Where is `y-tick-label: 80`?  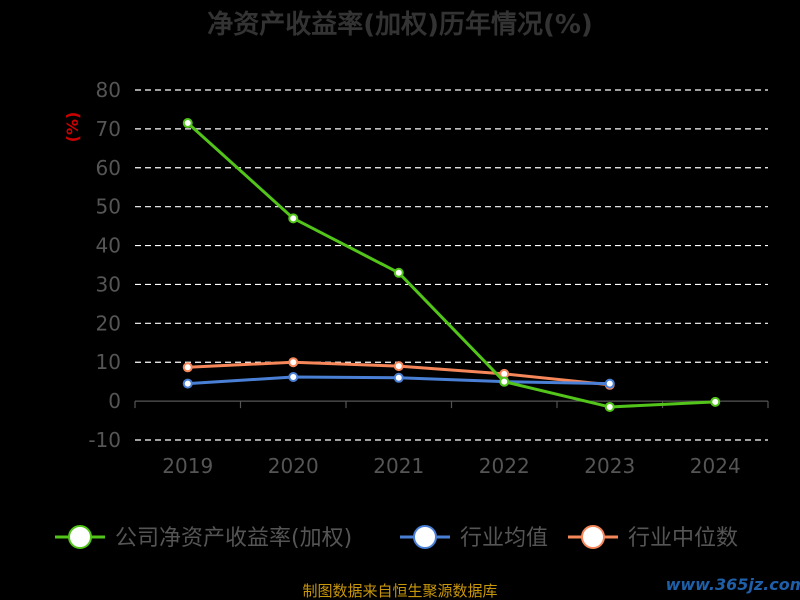
y-tick-label: 80 is located at coordinates (108, 90).